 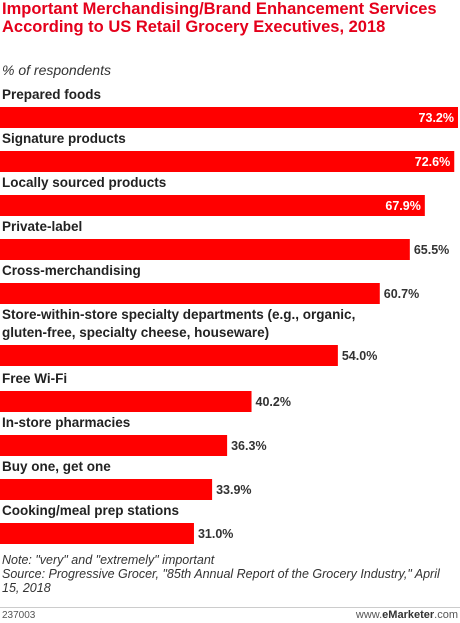 What do you see at coordinates (359, 356) in the screenshot?
I see `value-label: 54.0%` at bounding box center [359, 356].